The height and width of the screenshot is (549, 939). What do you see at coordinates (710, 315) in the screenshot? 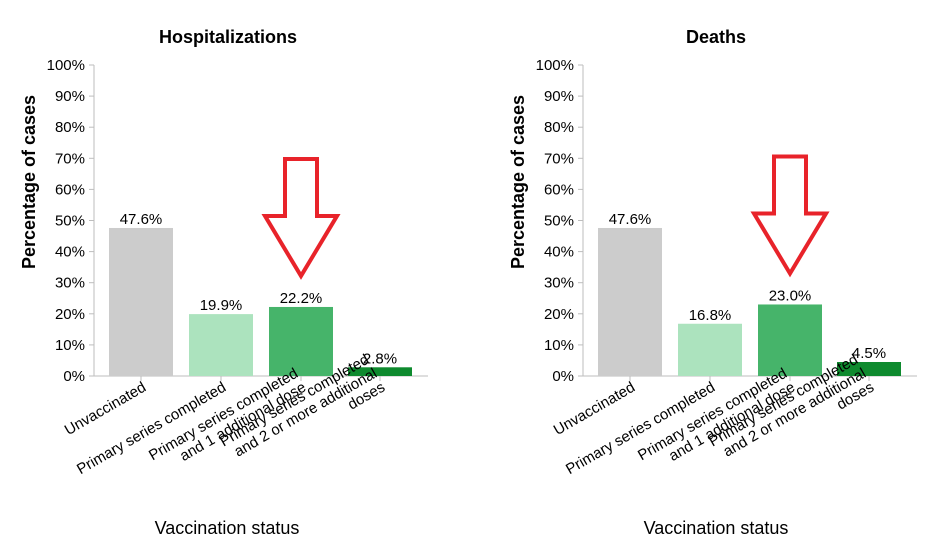
I see `data-label: 16.8%` at bounding box center [710, 315].